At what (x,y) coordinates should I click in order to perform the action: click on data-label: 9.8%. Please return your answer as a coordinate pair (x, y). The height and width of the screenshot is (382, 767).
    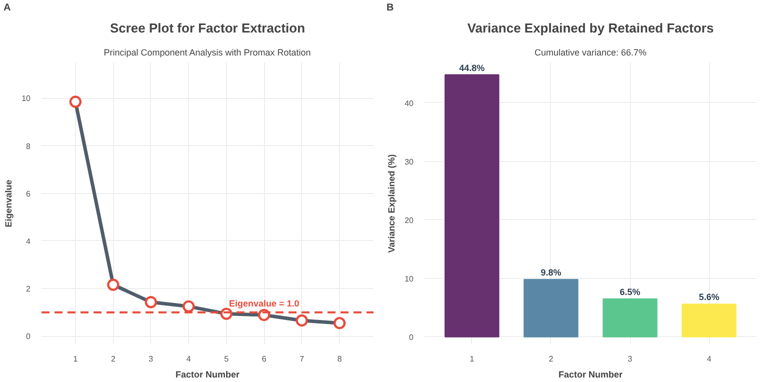
    Looking at the image, I should click on (551, 273).